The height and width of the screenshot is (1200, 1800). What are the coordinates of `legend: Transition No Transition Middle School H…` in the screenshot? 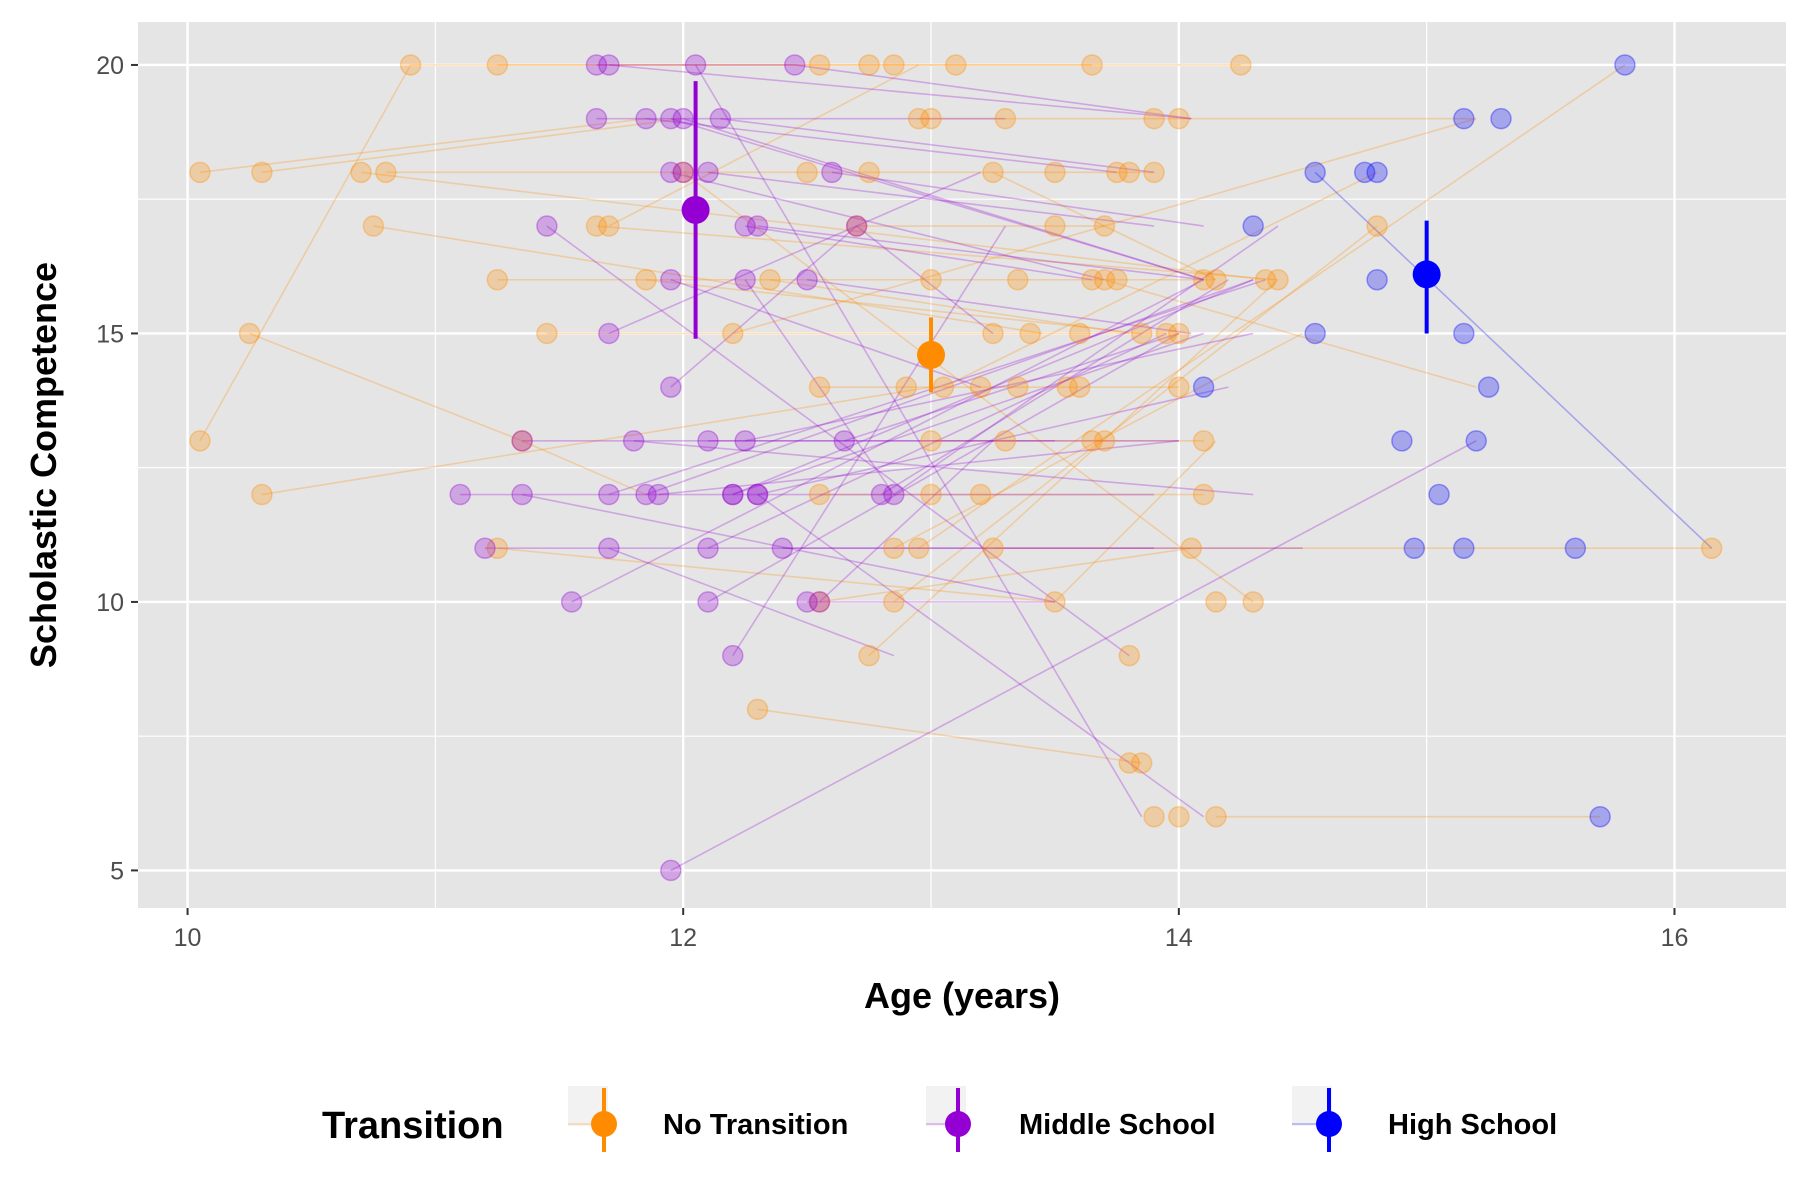 It's located at (939, 1119).